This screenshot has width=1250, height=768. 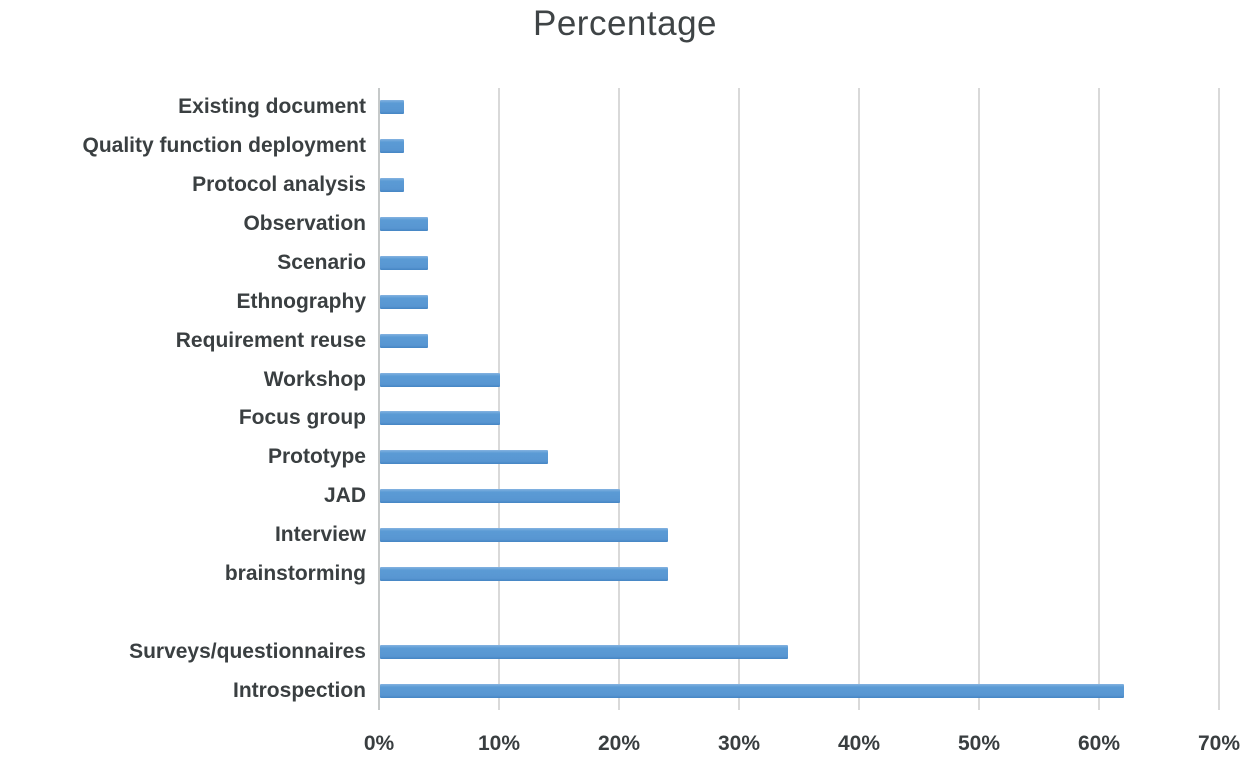 I want to click on x-tick-label: 50%, so click(x=979, y=743).